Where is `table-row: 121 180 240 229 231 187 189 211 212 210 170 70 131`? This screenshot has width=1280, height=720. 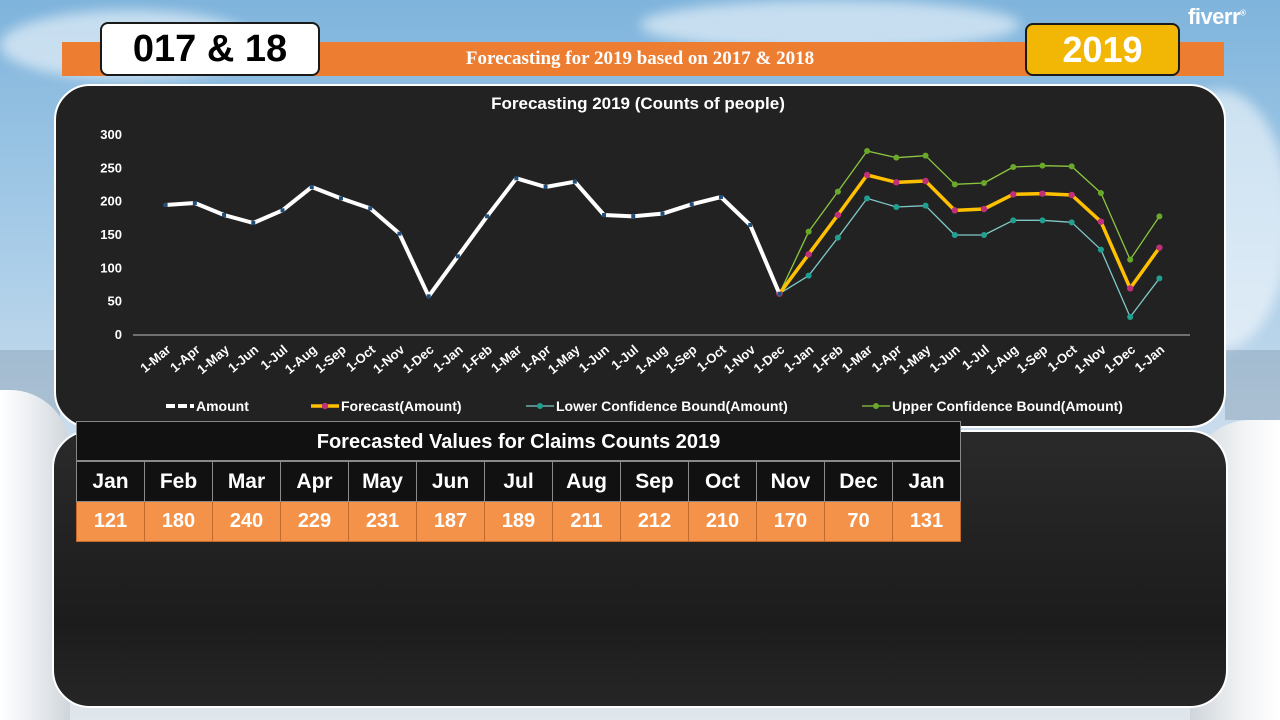
table-row: 121 180 240 229 231 187 189 211 212 210 170 70 131 is located at coordinates (518, 521).